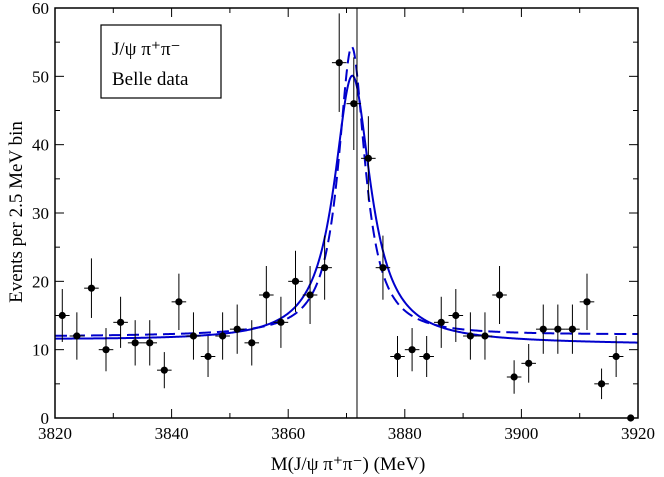 This screenshot has width=664, height=477. I want to click on y-tick-label: 20, so click(40, 281).